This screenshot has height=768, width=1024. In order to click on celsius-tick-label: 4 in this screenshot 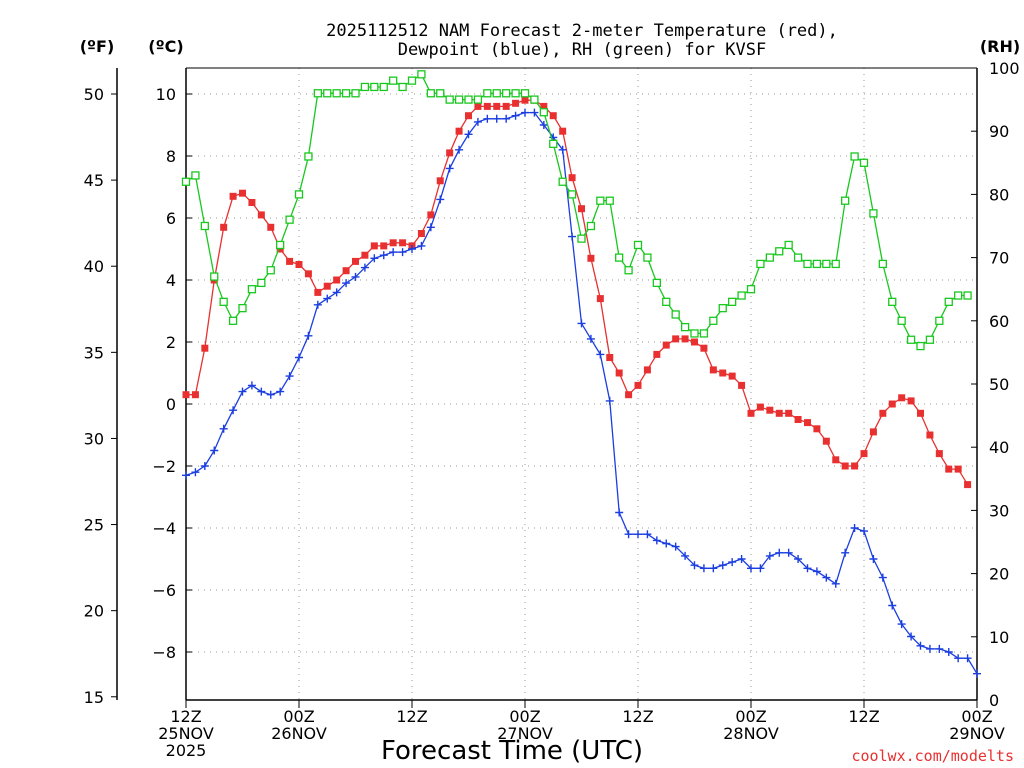, I will do `click(171, 280)`.